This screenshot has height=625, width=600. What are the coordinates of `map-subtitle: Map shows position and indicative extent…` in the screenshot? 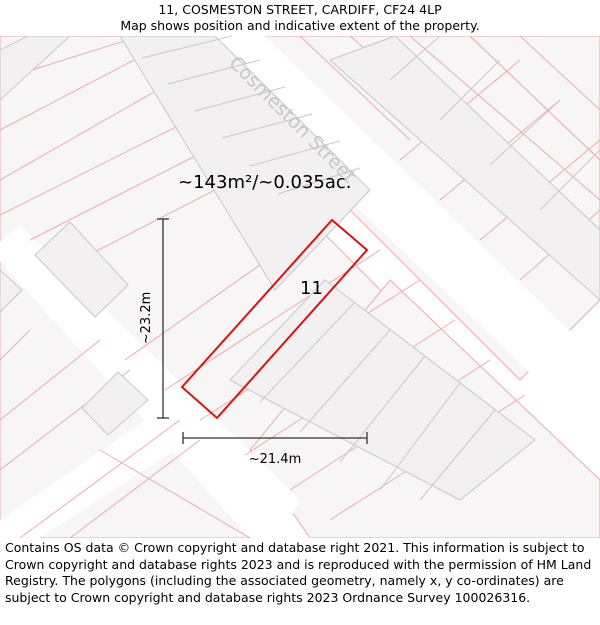 It's located at (300, 25).